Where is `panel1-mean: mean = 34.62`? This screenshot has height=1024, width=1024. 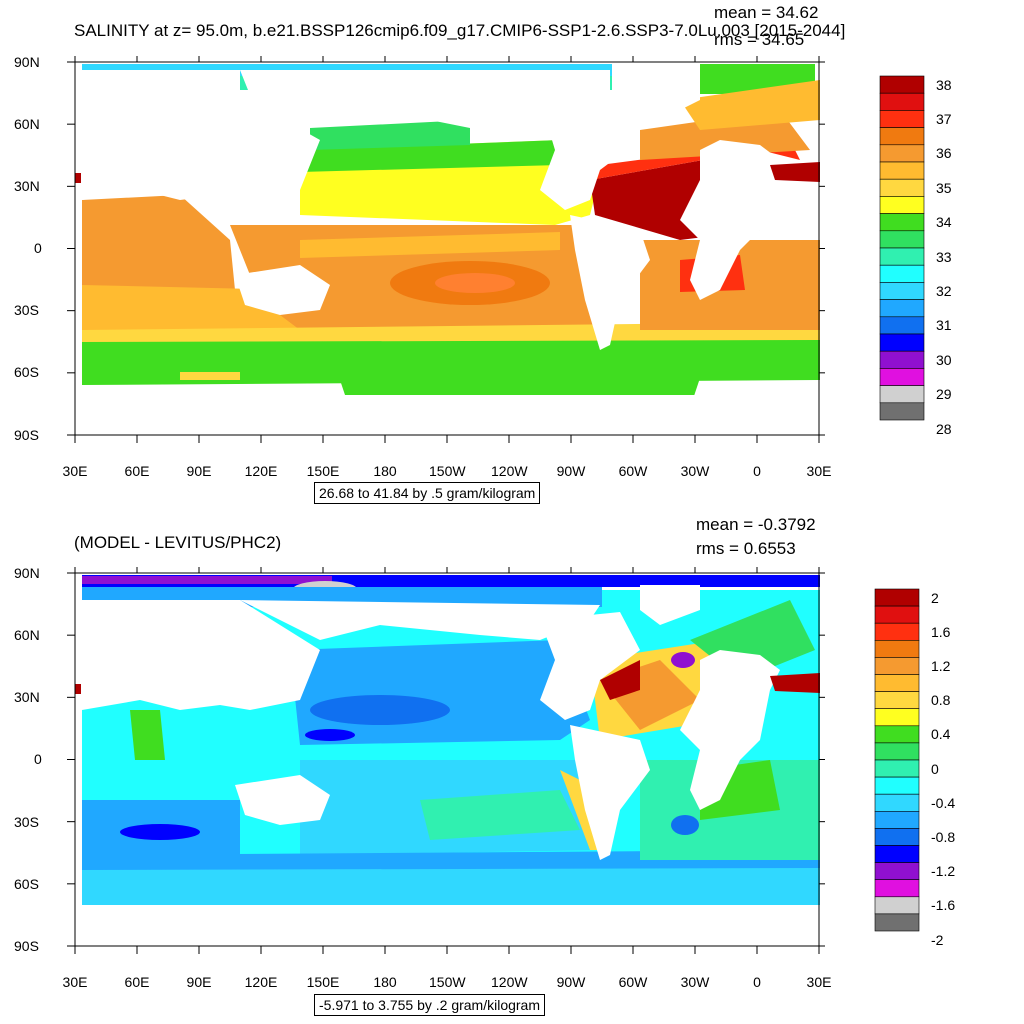
panel1-mean: mean = 34.62 is located at coordinates (766, 12).